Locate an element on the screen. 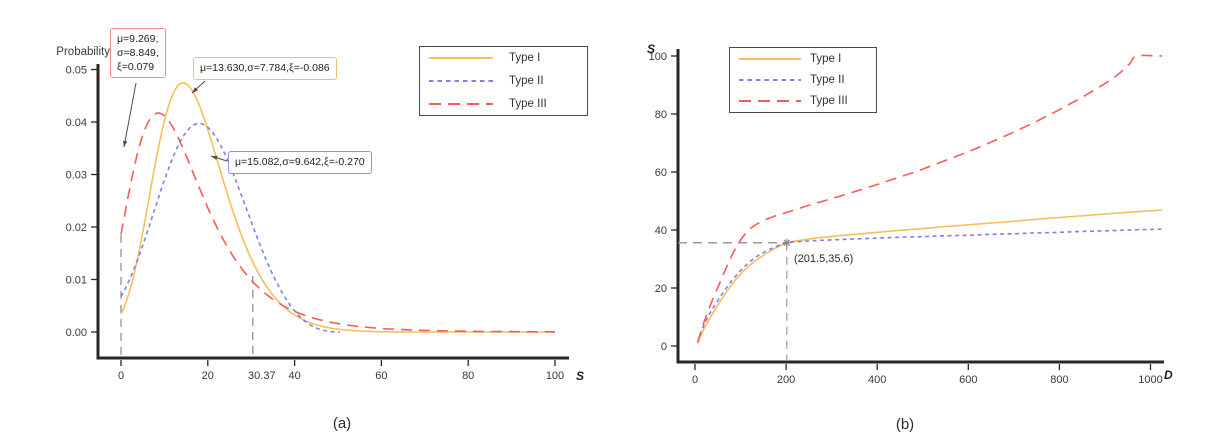 The height and width of the screenshot is (442, 1225). x-tick-label: 60 is located at coordinates (381, 376).